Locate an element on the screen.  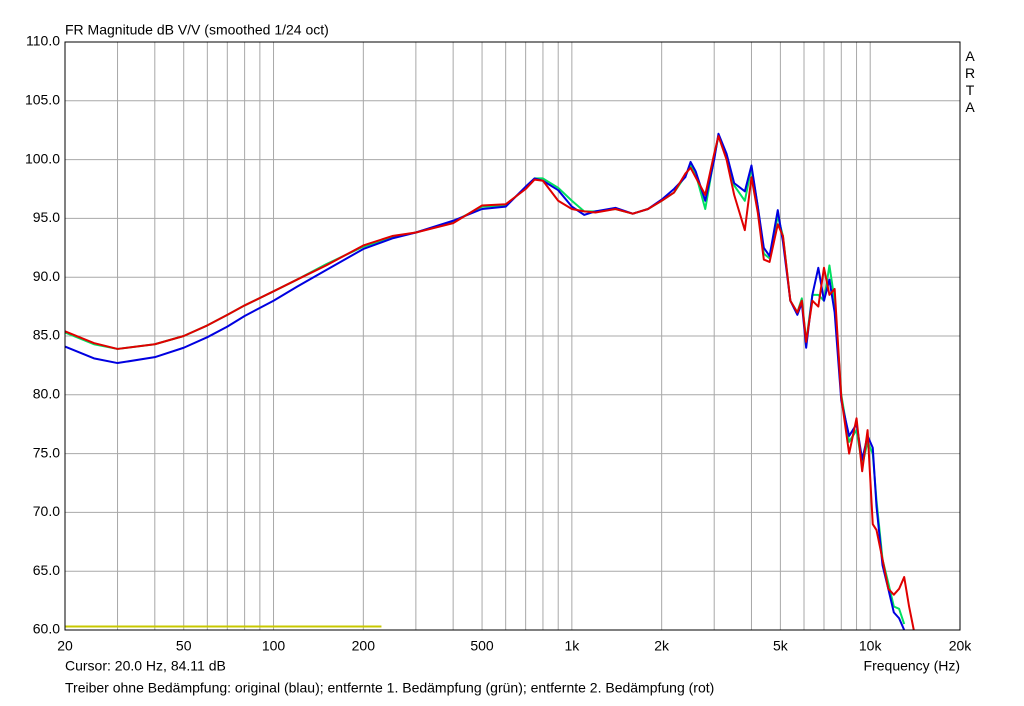
y-tick-label: 80.0 is located at coordinates (46, 394).